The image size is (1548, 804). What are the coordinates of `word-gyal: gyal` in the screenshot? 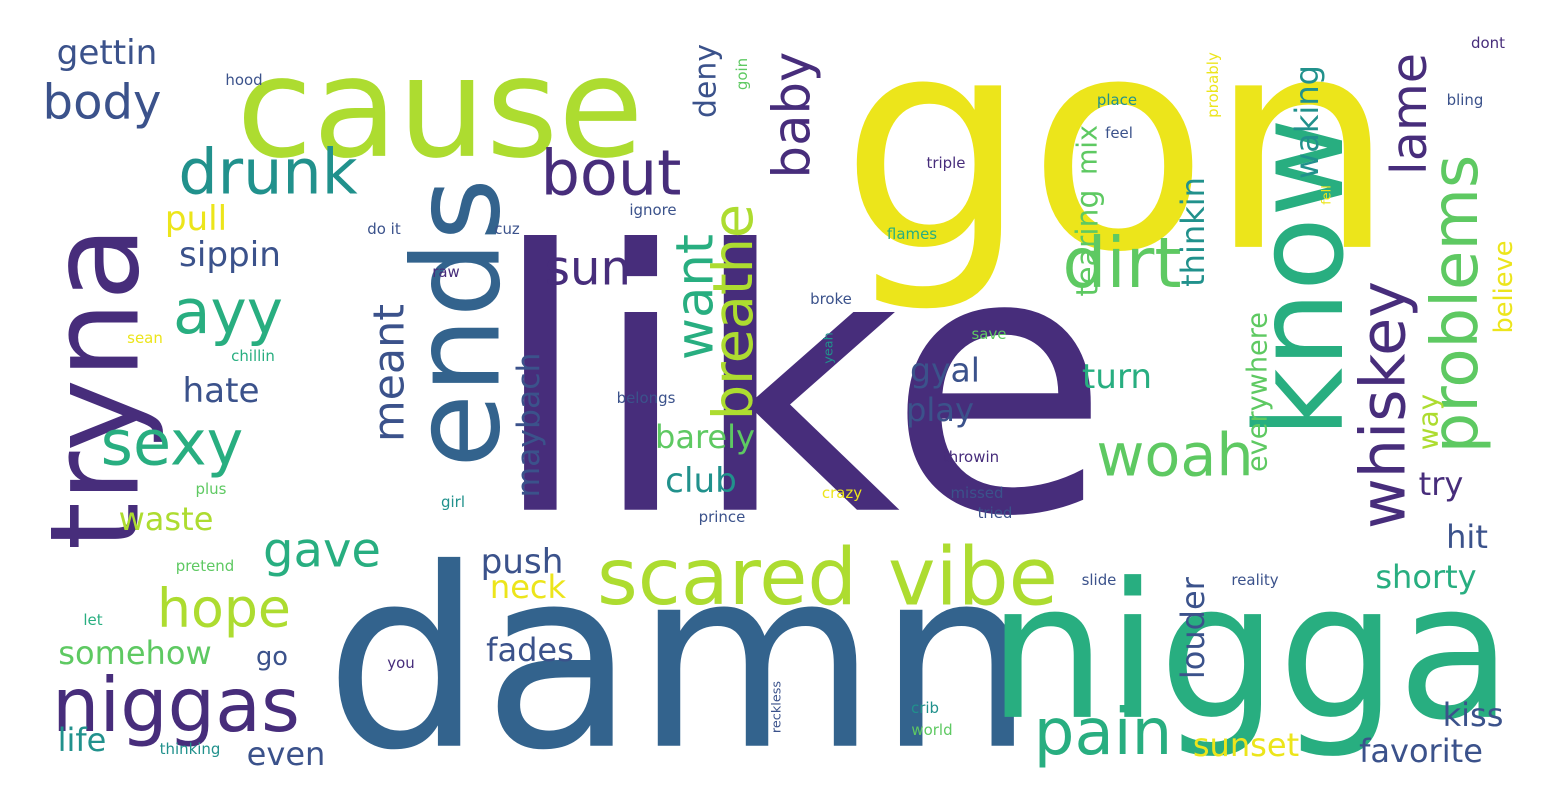 It's located at (945, 369).